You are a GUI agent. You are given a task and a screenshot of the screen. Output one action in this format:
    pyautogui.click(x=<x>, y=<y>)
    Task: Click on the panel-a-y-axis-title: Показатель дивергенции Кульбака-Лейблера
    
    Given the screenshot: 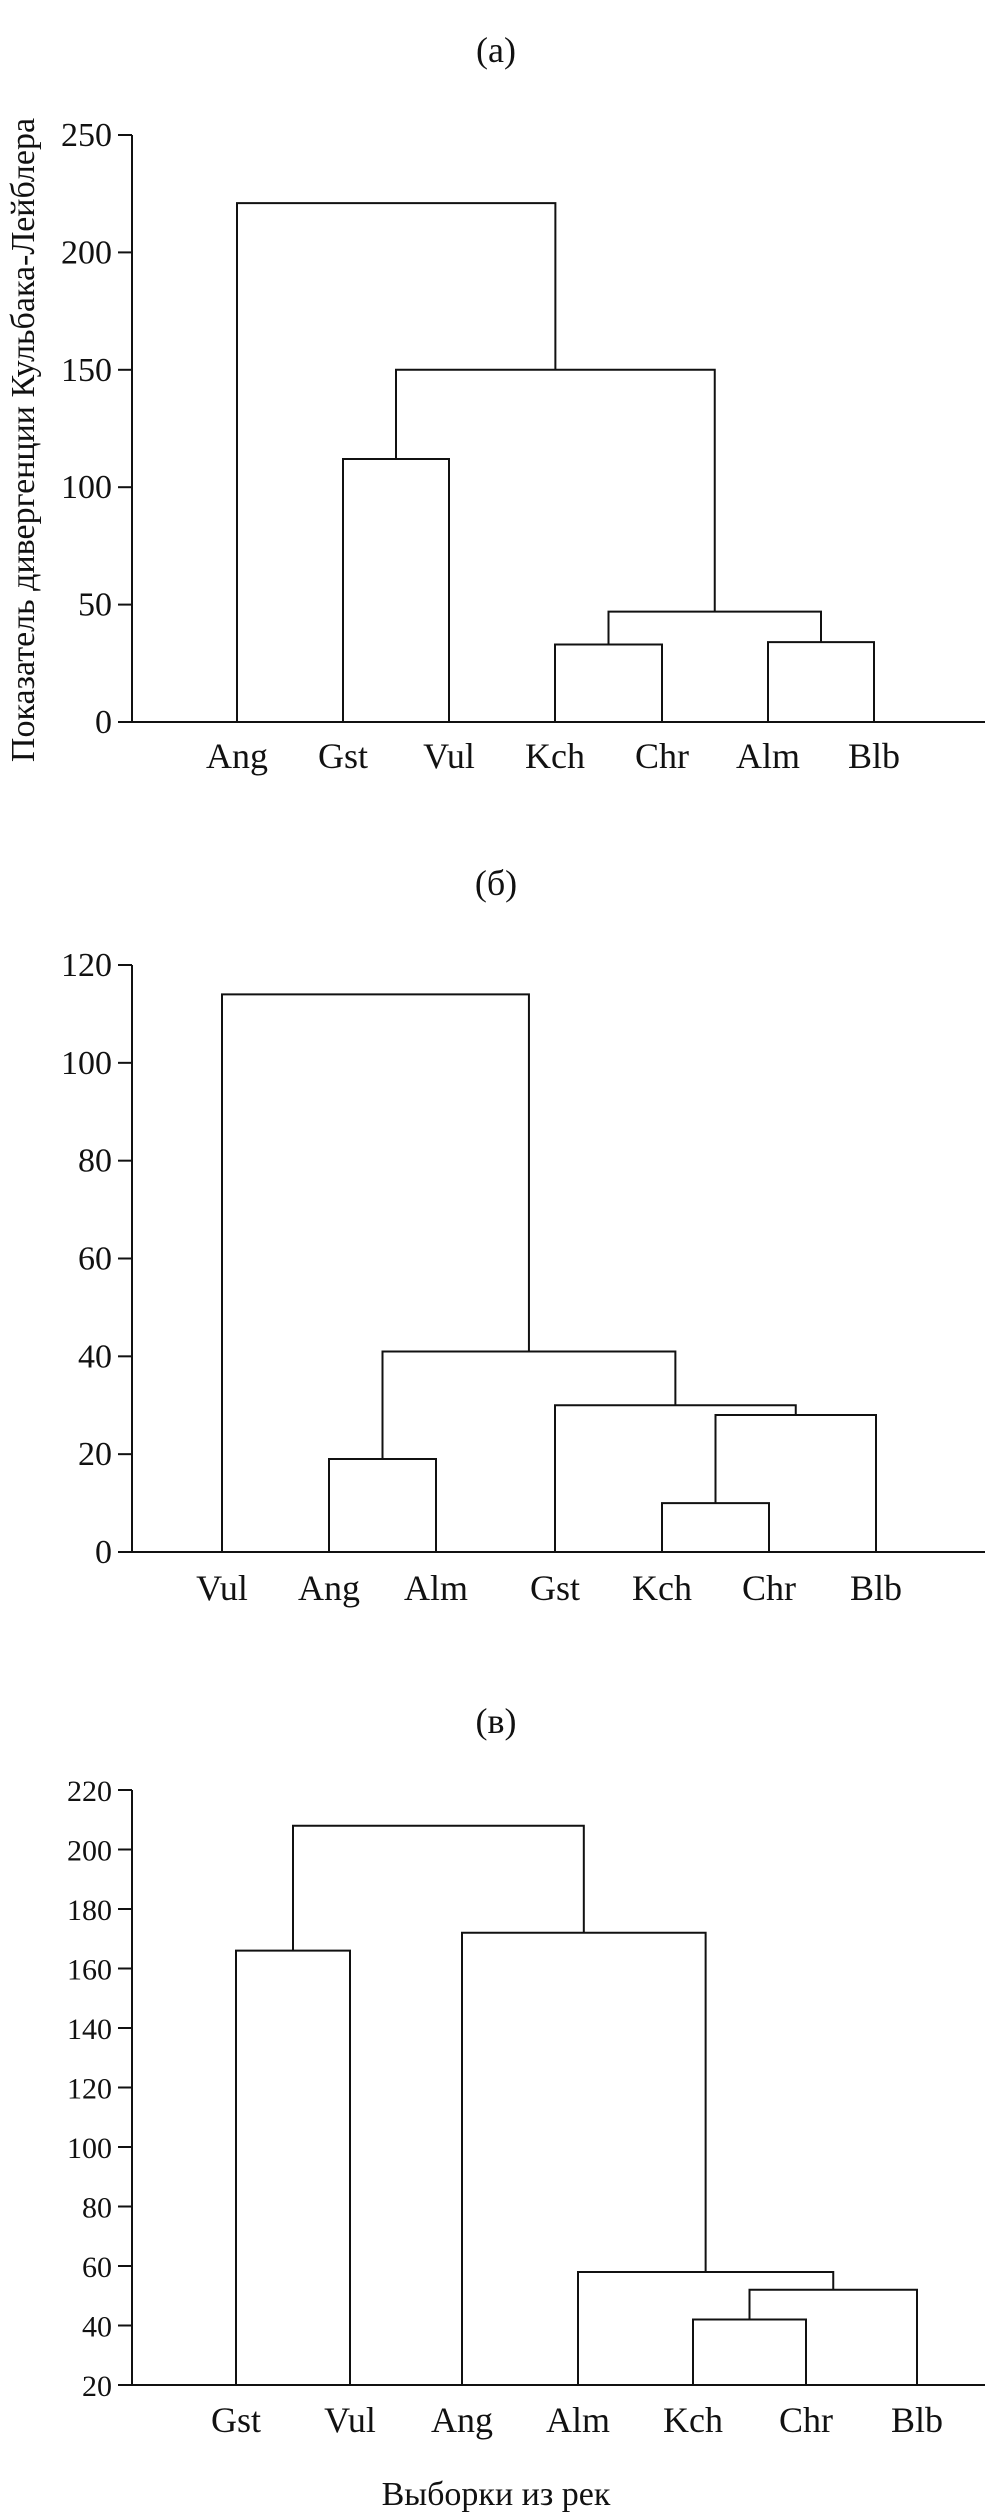 What is the action you would take?
    pyautogui.click(x=23, y=440)
    